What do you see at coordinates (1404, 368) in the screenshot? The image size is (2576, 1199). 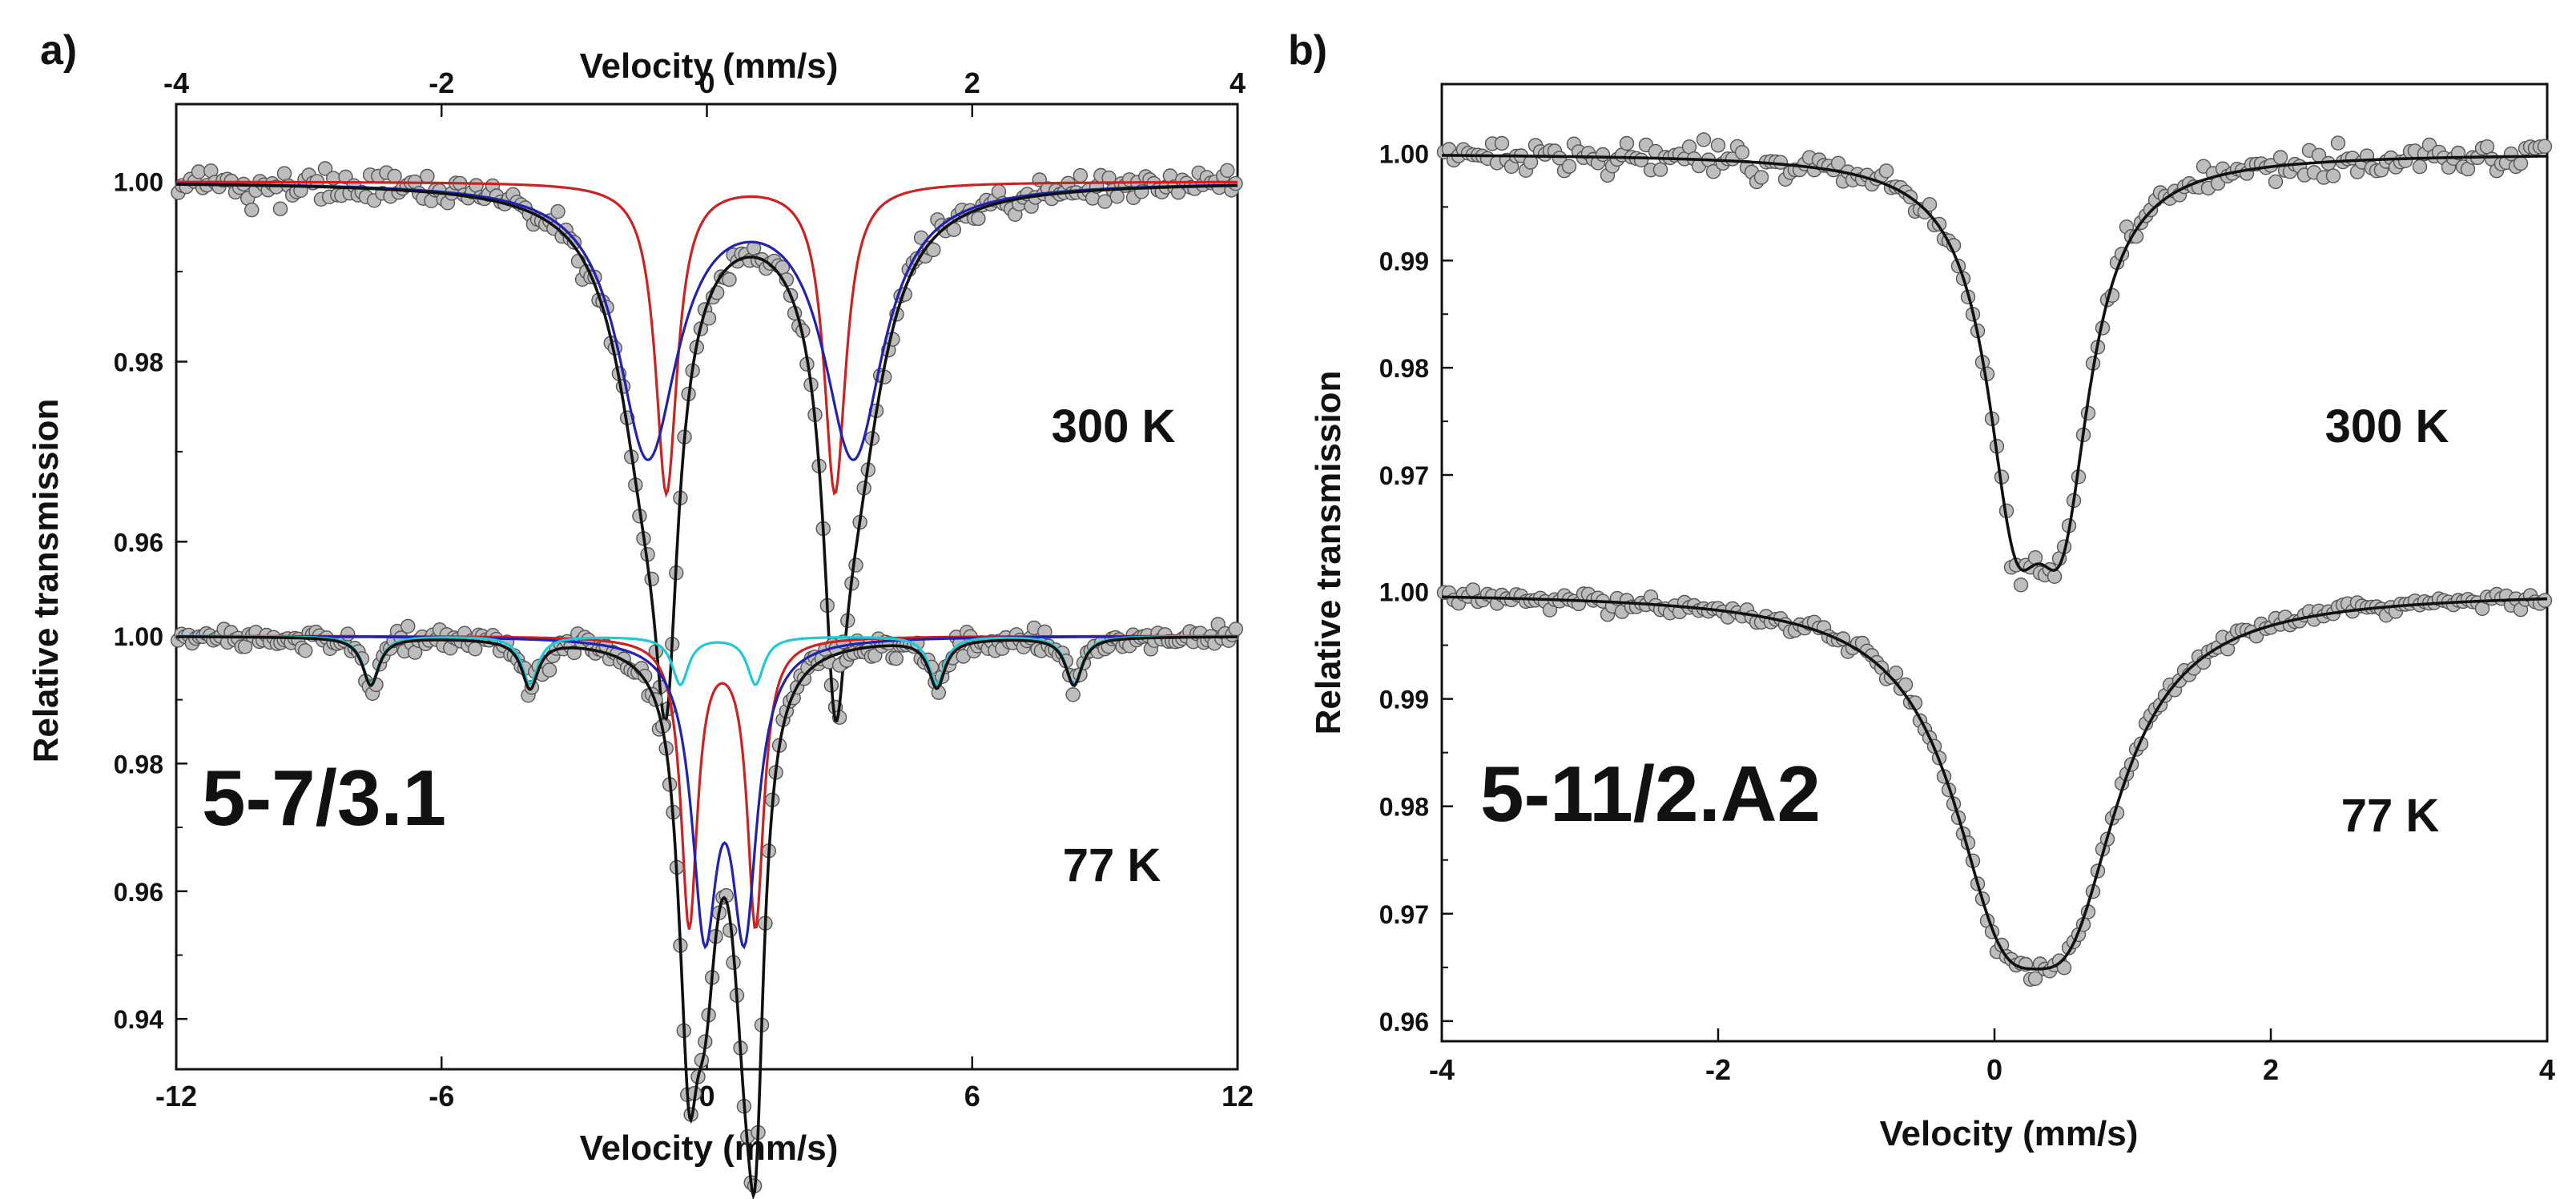 I see `panel-b-s0-ytick-label: 0.98` at bounding box center [1404, 368].